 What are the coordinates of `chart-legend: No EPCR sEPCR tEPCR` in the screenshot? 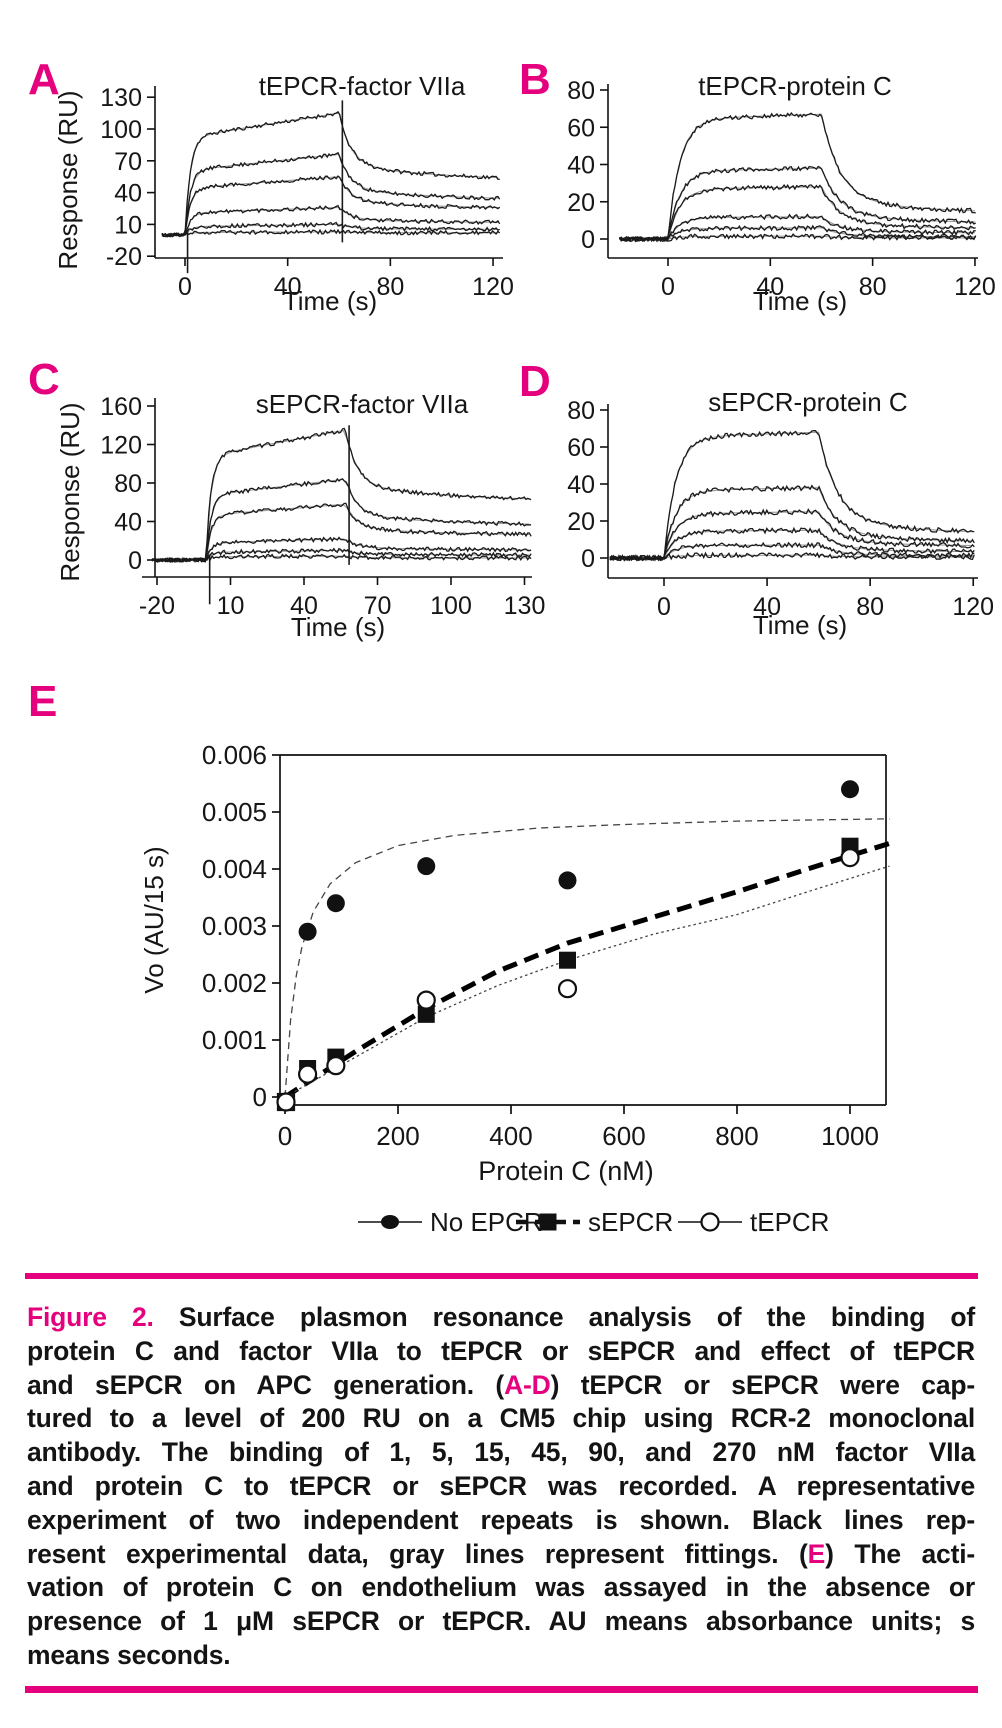 It's located at (593, 1222).